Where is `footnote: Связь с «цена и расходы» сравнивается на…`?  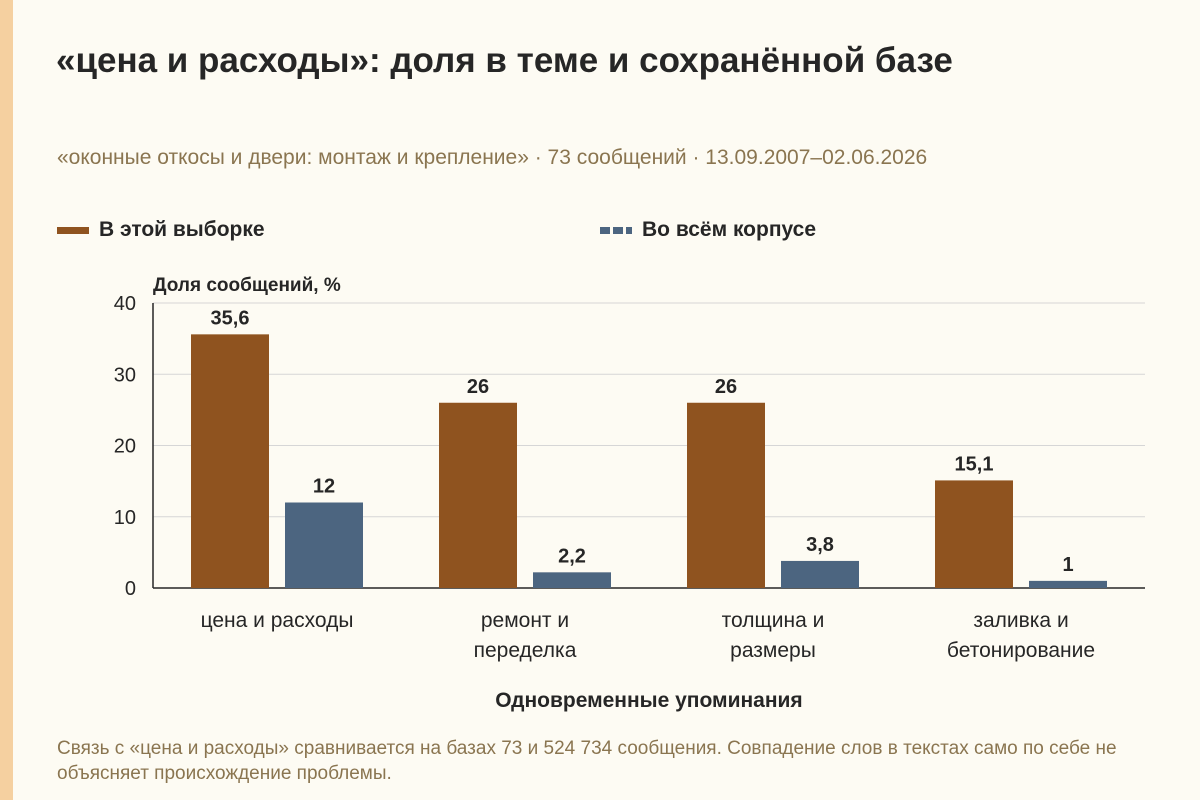 footnote: Связь с «цена и расходы» сравнивается на… is located at coordinates (587, 761).